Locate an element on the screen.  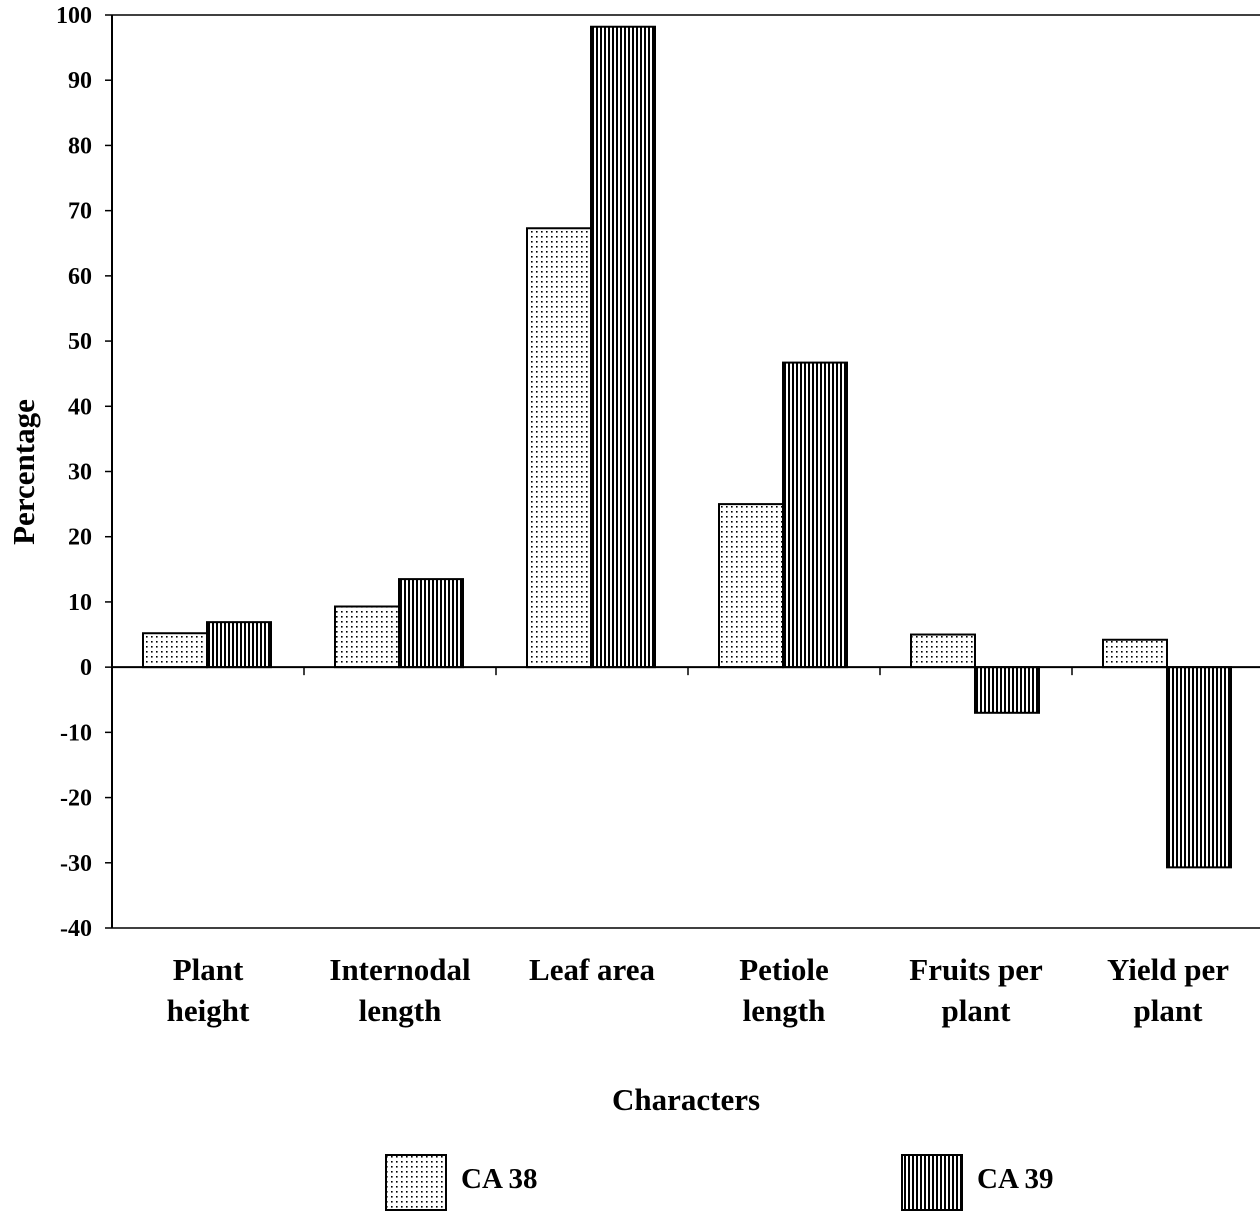
legend-label-ca-39: CA 39 is located at coordinates (1015, 1179).